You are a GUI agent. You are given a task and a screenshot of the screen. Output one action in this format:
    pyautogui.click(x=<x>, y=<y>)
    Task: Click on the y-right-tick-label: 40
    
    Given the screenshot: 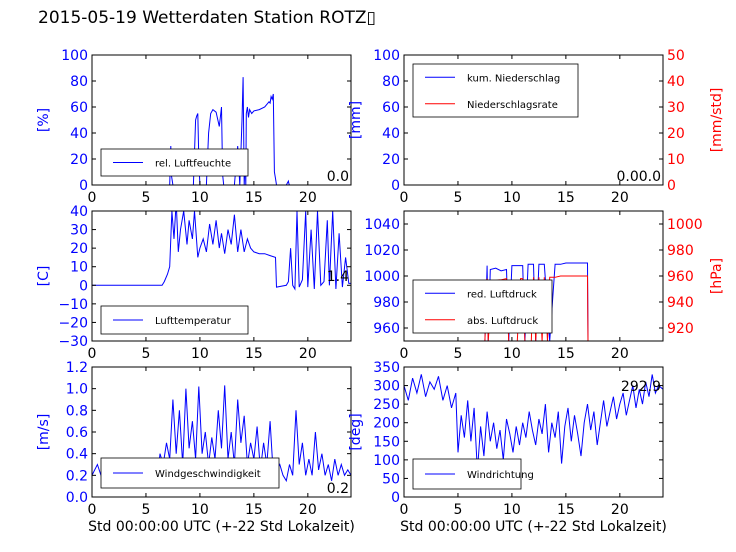 What is the action you would take?
    pyautogui.click(x=676, y=82)
    